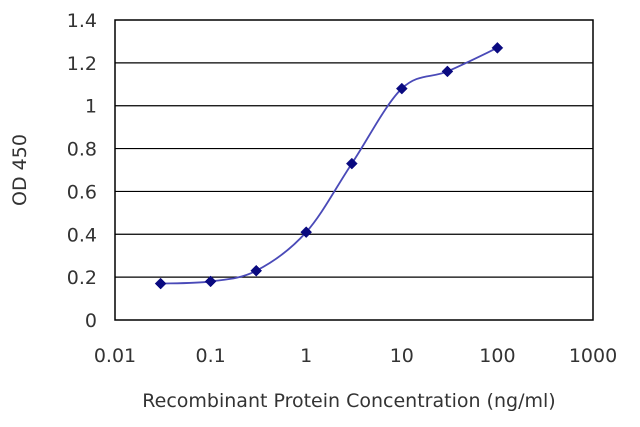  Describe the element at coordinates (402, 356) in the screenshot. I see `x-tick-label: 10` at that location.